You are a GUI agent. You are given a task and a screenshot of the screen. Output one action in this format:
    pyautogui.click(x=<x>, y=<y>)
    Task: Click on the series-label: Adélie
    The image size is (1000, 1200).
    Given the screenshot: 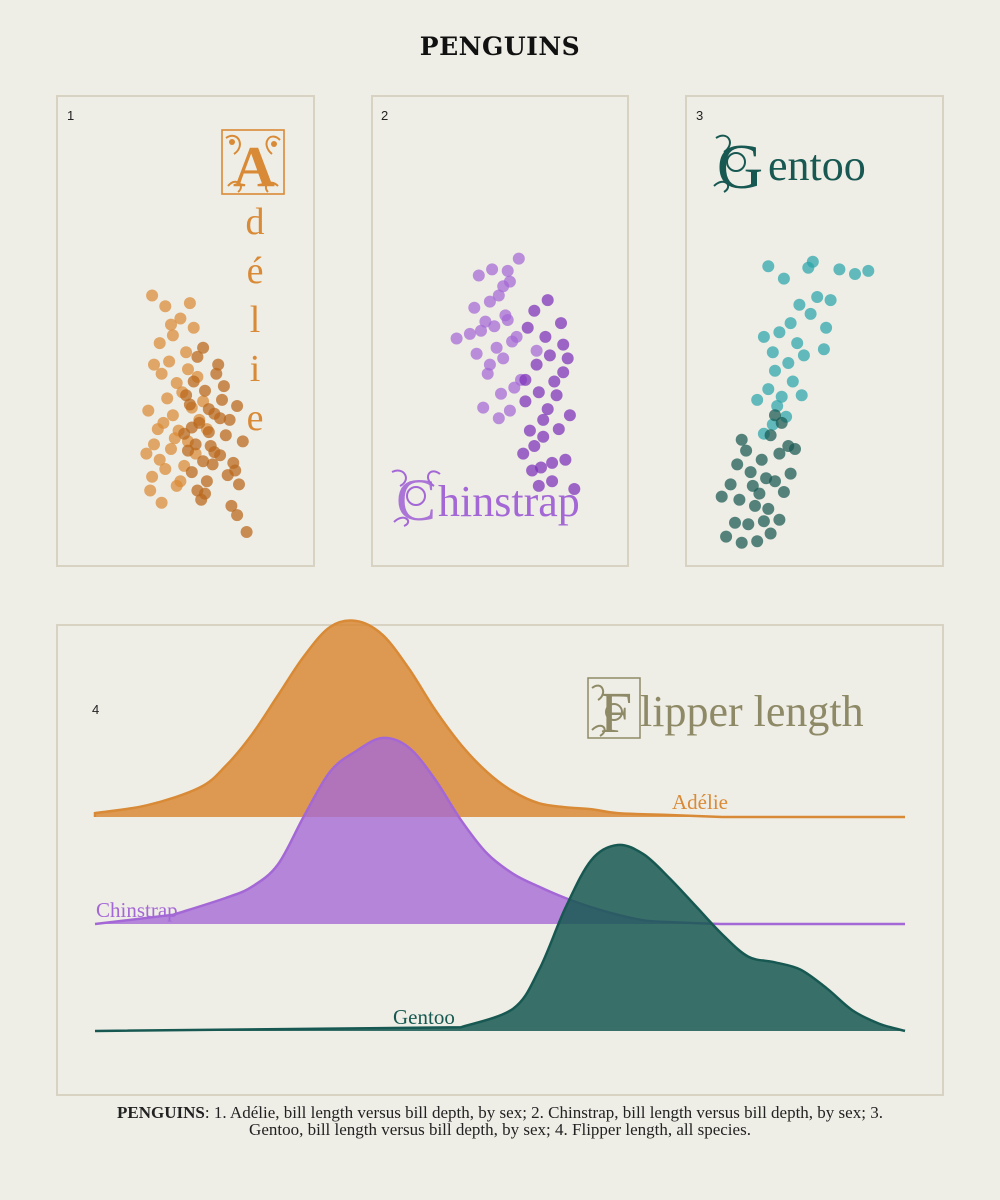 What is the action you would take?
    pyautogui.click(x=700, y=802)
    